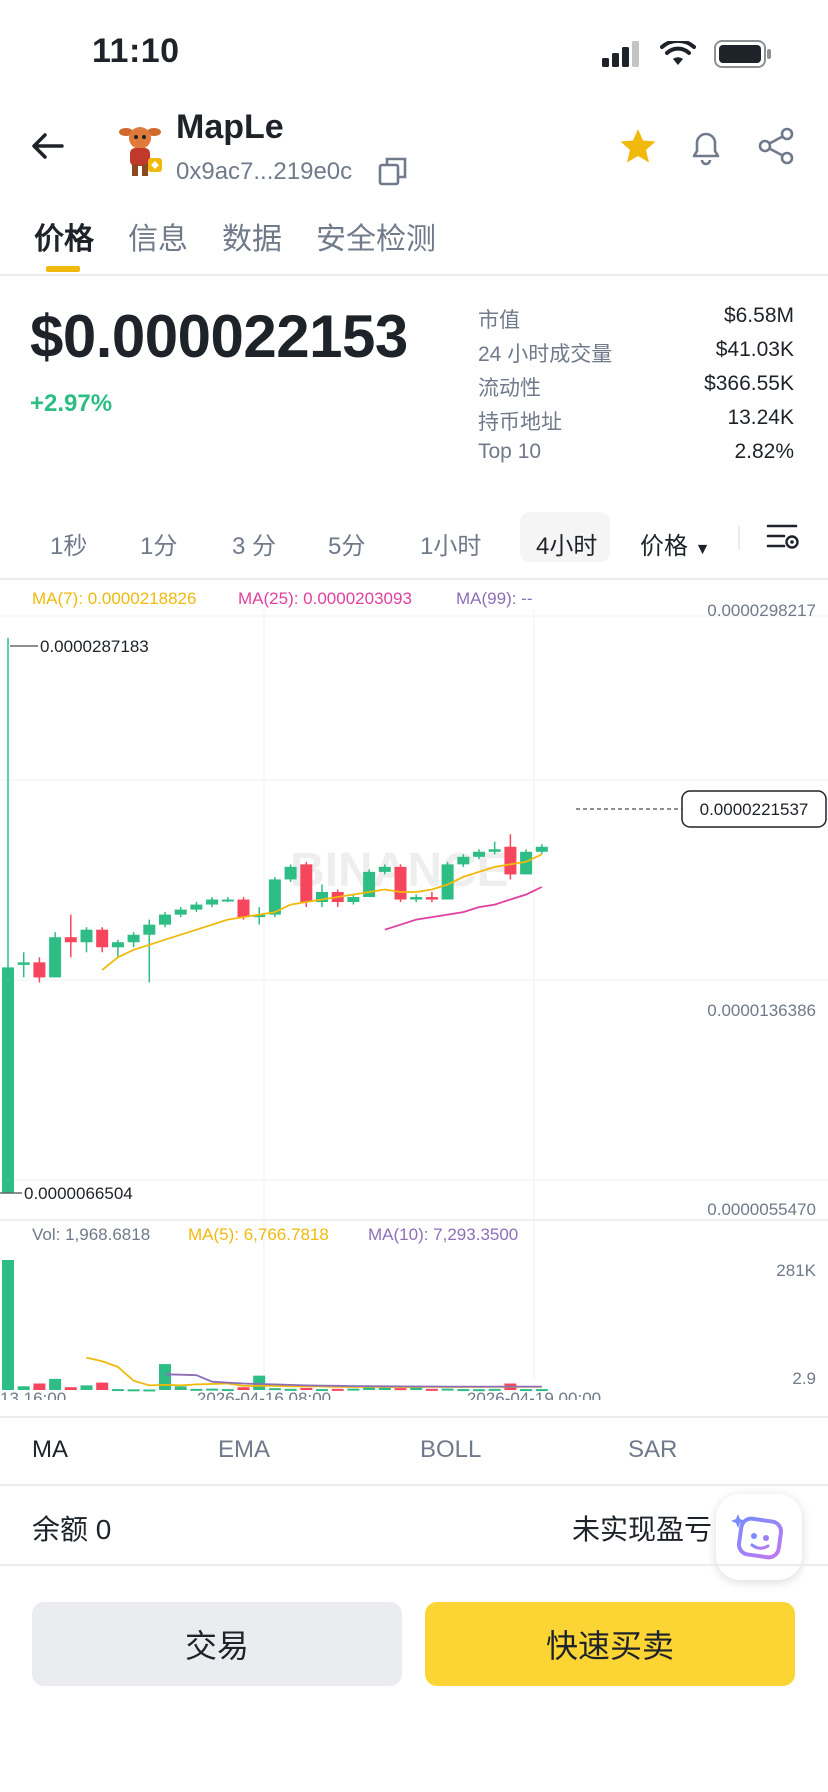 Image resolution: width=828 pixels, height=1792 pixels. Describe the element at coordinates (91, 1234) in the screenshot. I see `vol-legend: Vol: 1,968.6818` at that location.